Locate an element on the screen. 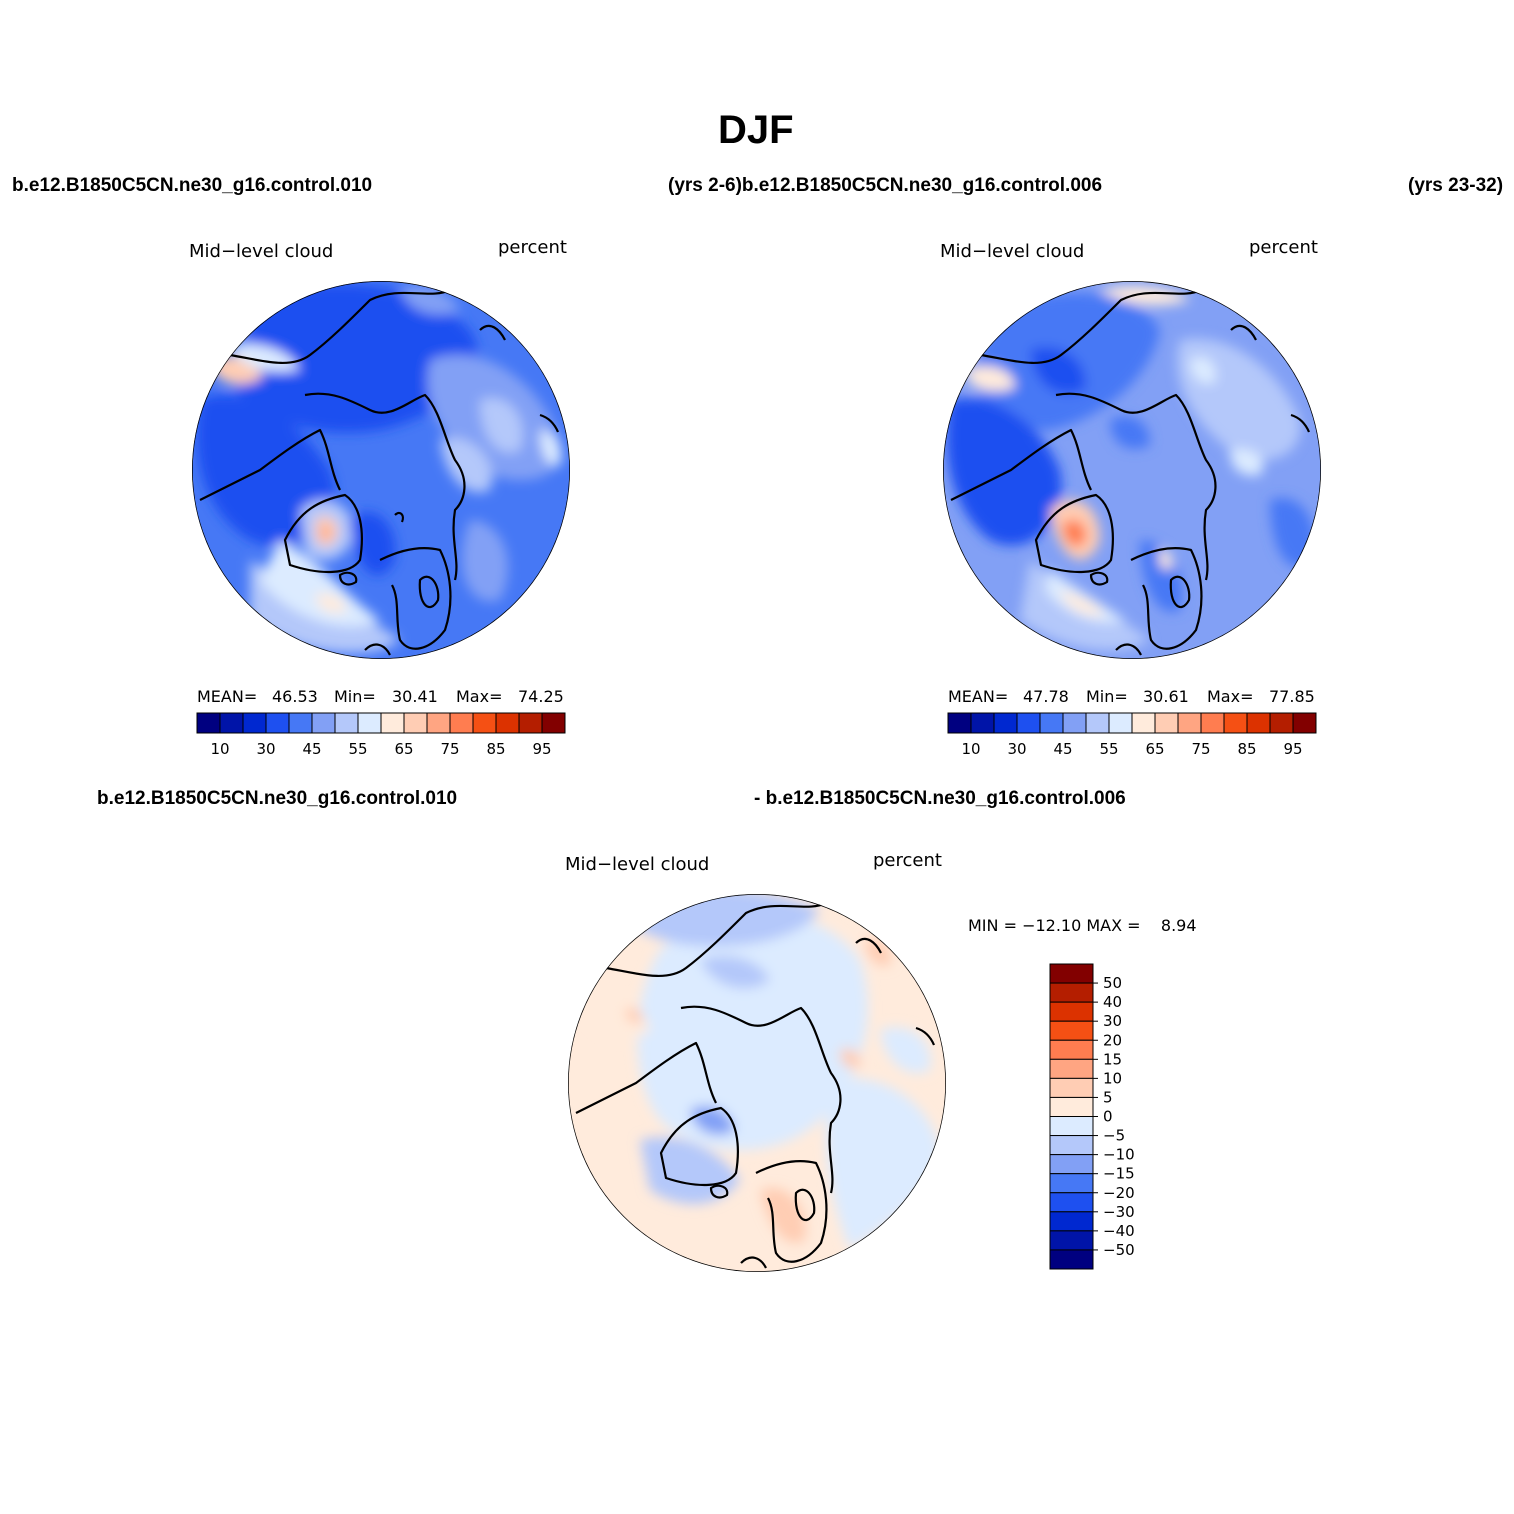 The width and height of the screenshot is (1514, 1514). panel2-max: 77.85 is located at coordinates (1292, 696).